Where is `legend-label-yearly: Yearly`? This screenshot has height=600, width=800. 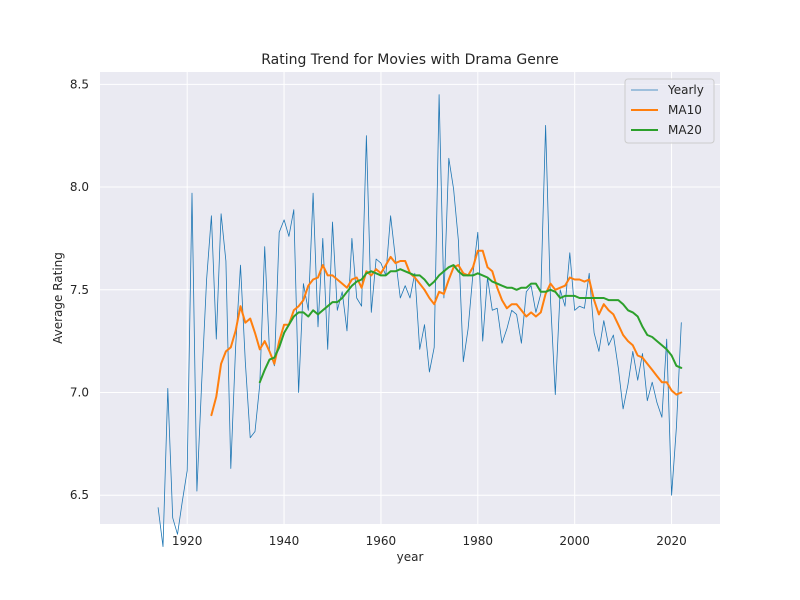 legend-label-yearly: Yearly is located at coordinates (685, 90).